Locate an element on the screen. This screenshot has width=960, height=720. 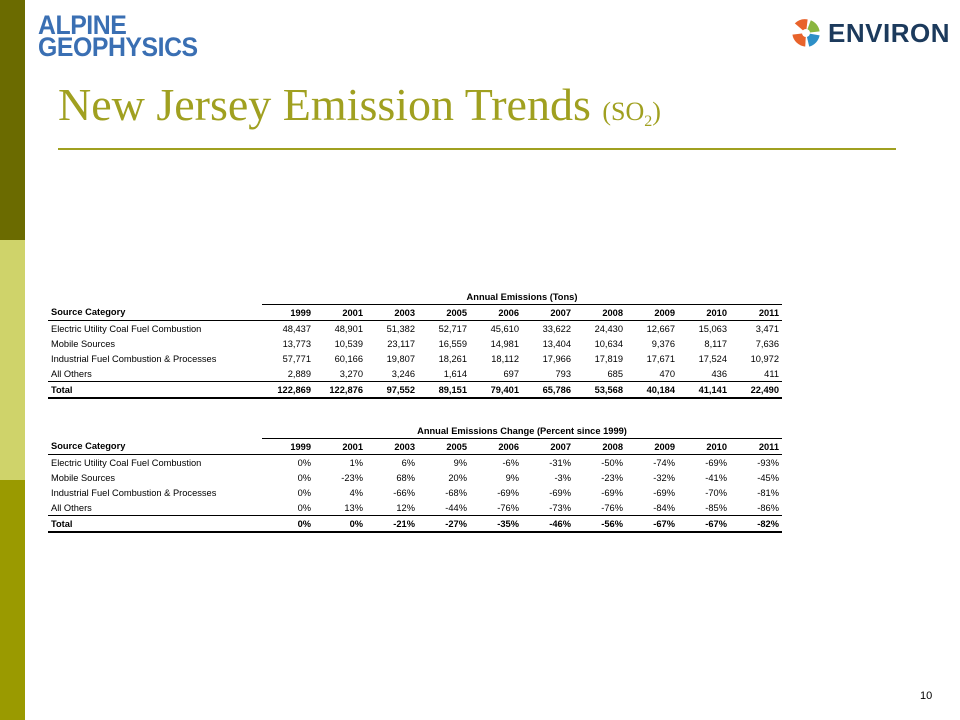
title-divider is located at coordinates (477, 149).